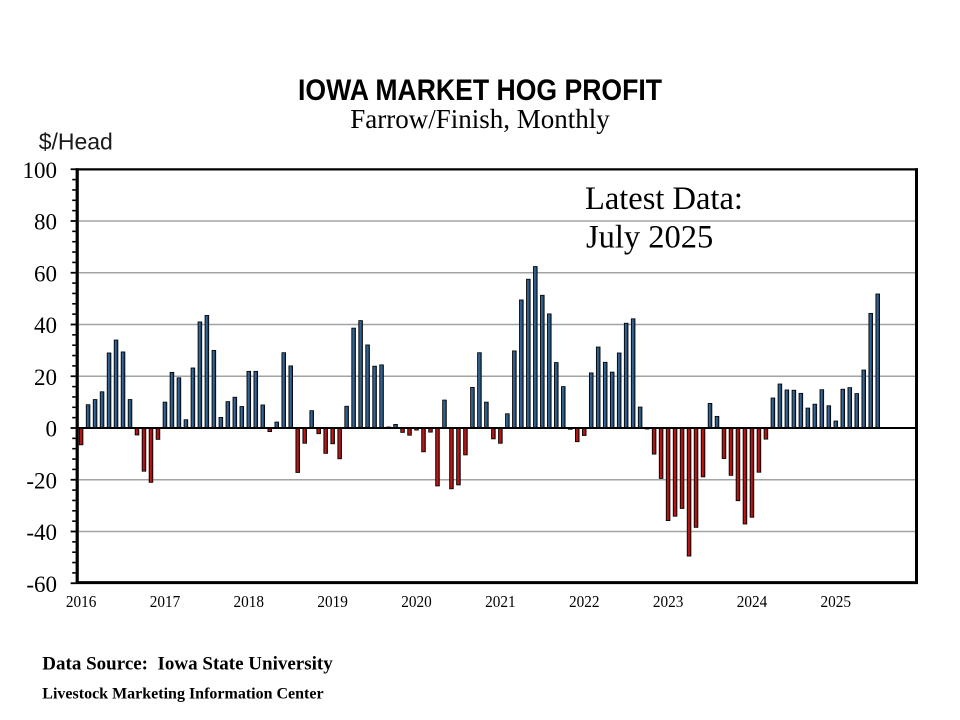 This screenshot has width=960, height=720. I want to click on svg-text: 2022, so click(584, 601).